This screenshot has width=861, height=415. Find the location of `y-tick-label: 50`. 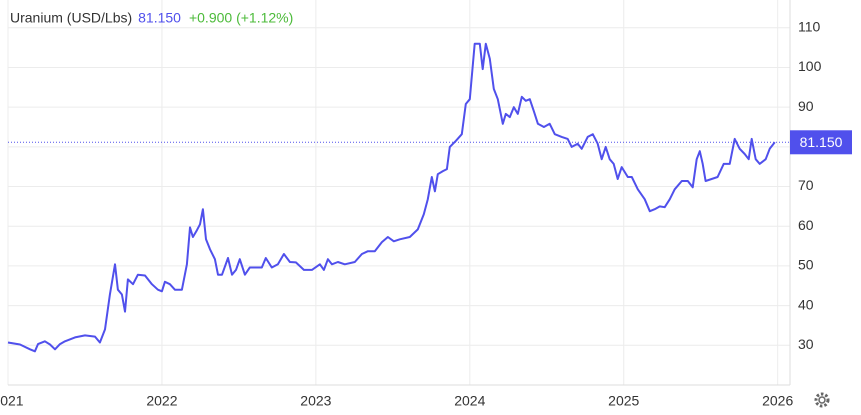

y-tick-label: 50 is located at coordinates (806, 265).